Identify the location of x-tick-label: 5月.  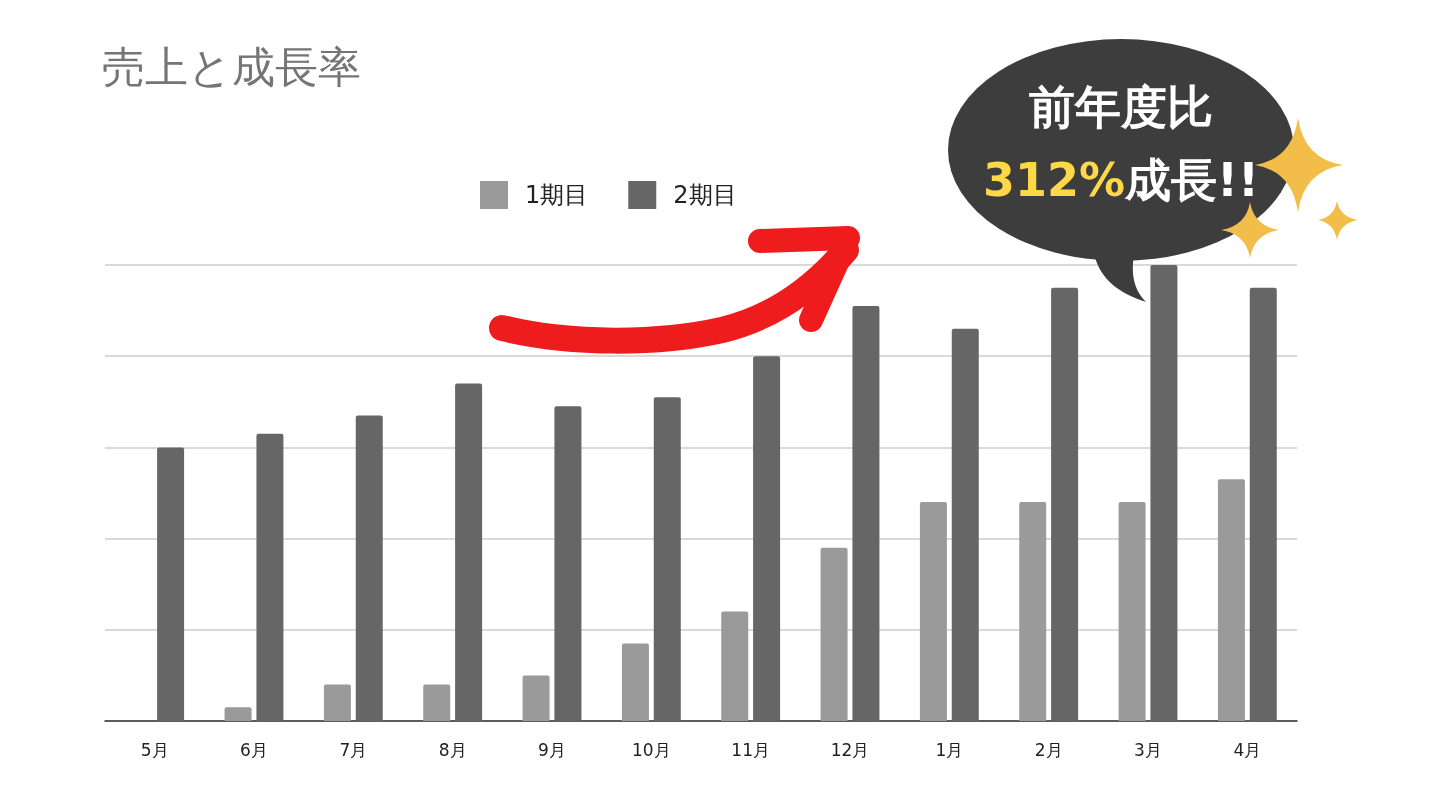
(154, 749).